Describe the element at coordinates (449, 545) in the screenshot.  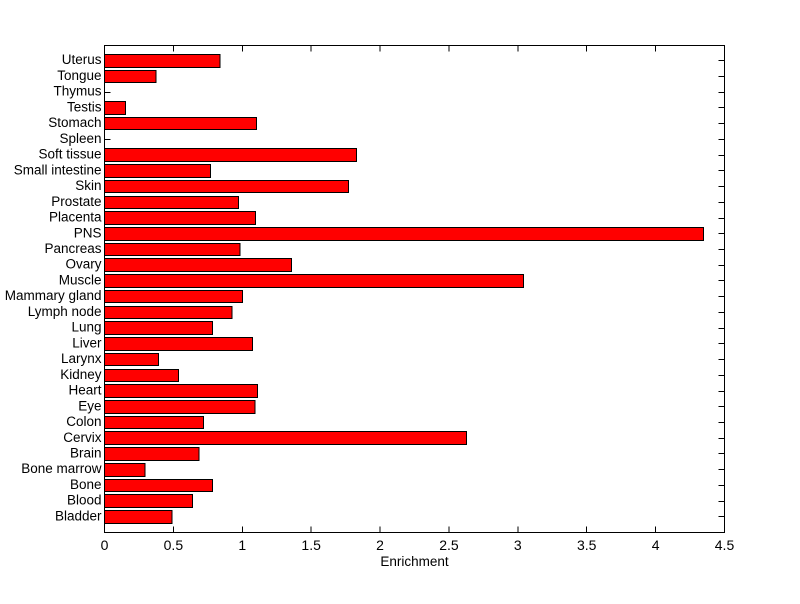
I see `svg-text: 2.5` at that location.